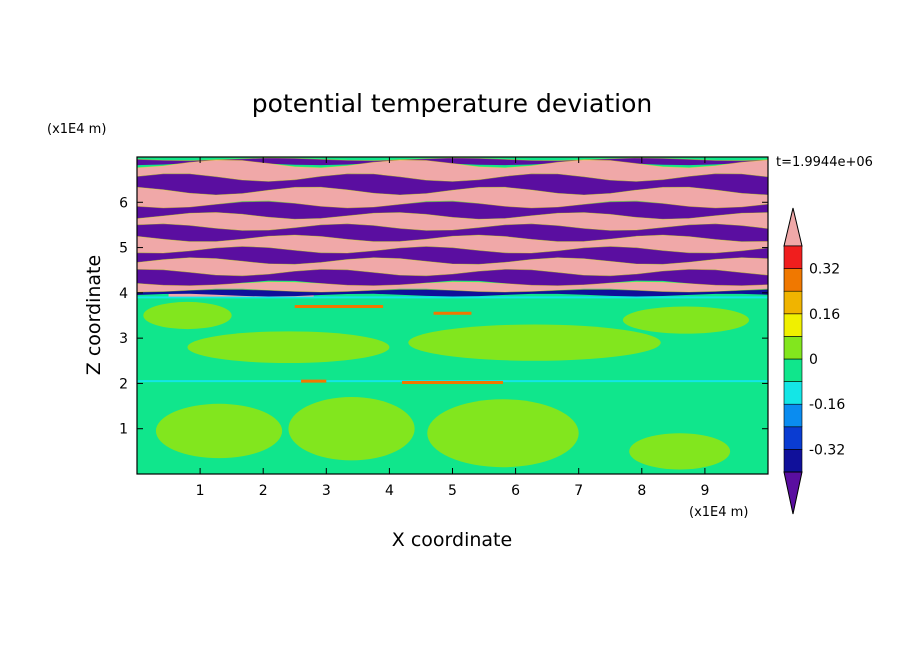  What do you see at coordinates (389, 491) in the screenshot?
I see `x-tick-label: 4` at bounding box center [389, 491].